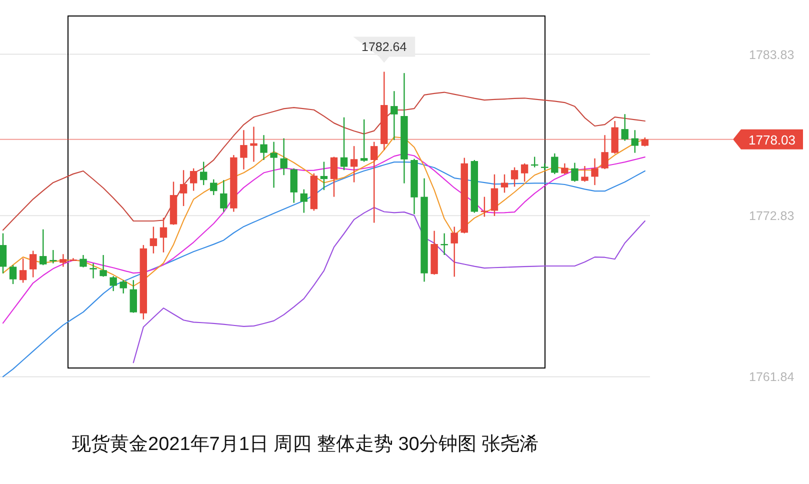  What do you see at coordinates (771, 55) in the screenshot?
I see `y-tick-label: 1783.83` at bounding box center [771, 55].